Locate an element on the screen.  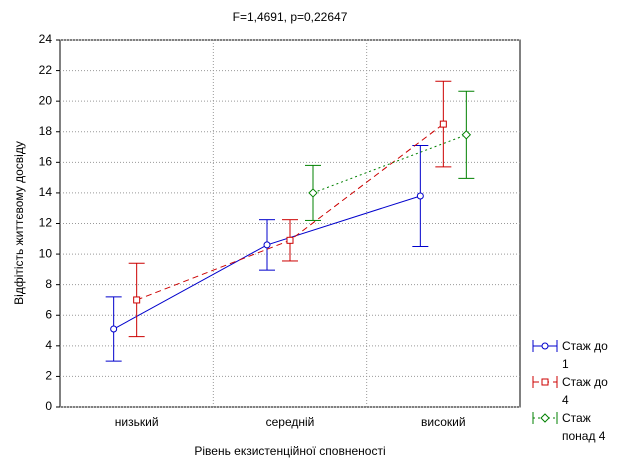
y-tick-label: 2 is located at coordinates (48, 376).